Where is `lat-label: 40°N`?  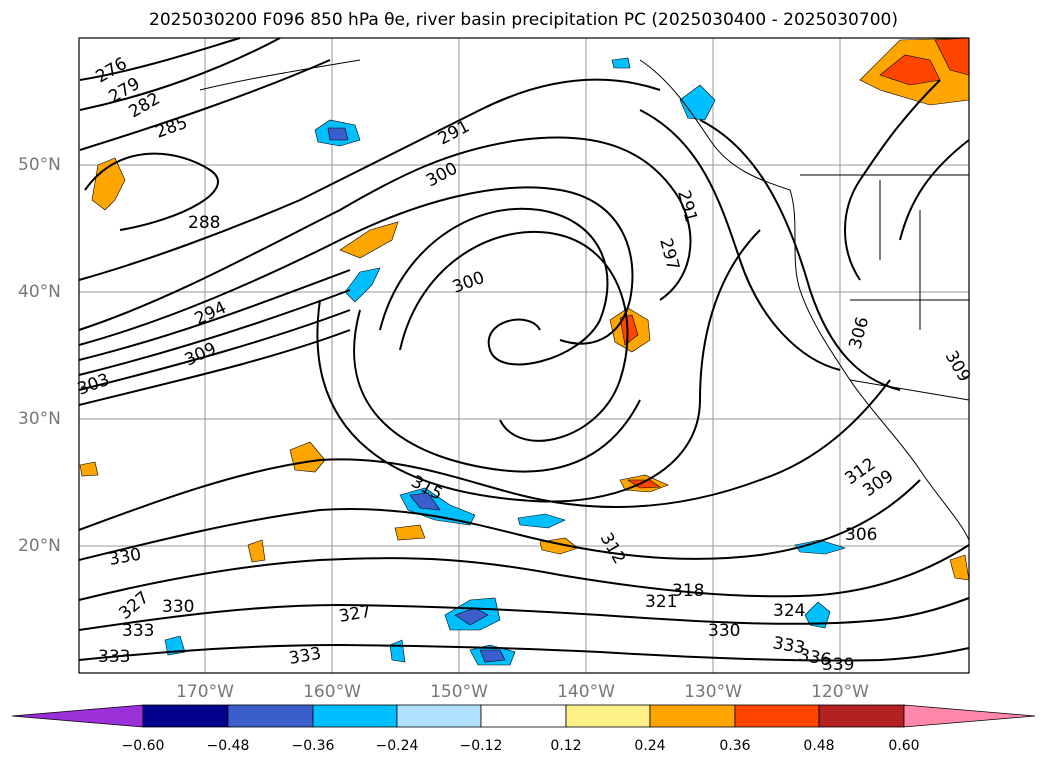
lat-label: 40°N is located at coordinates (39, 292).